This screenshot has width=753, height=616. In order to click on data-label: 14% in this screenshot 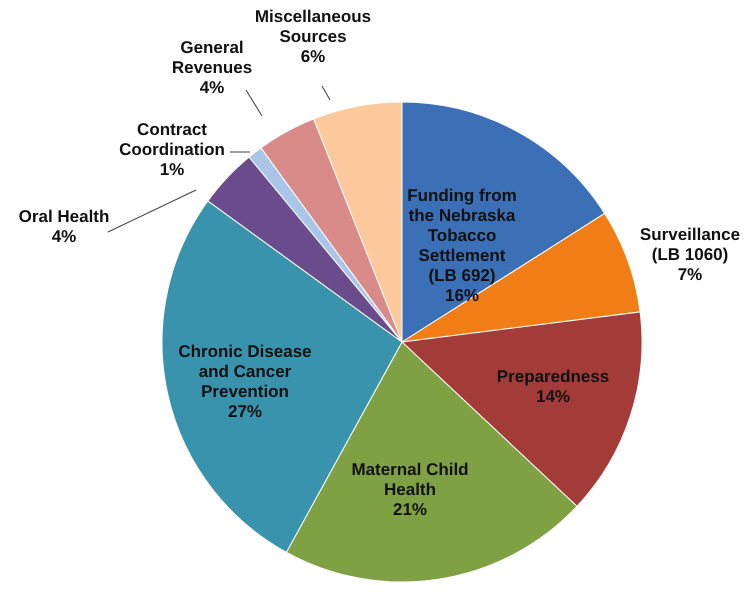, I will do `click(553, 396)`.